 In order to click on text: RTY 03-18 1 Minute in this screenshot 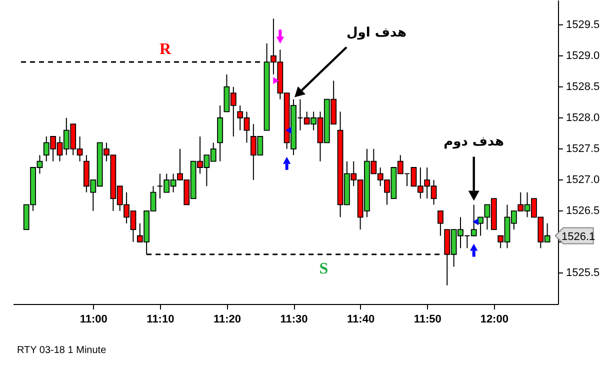, I will do `click(62, 350)`.